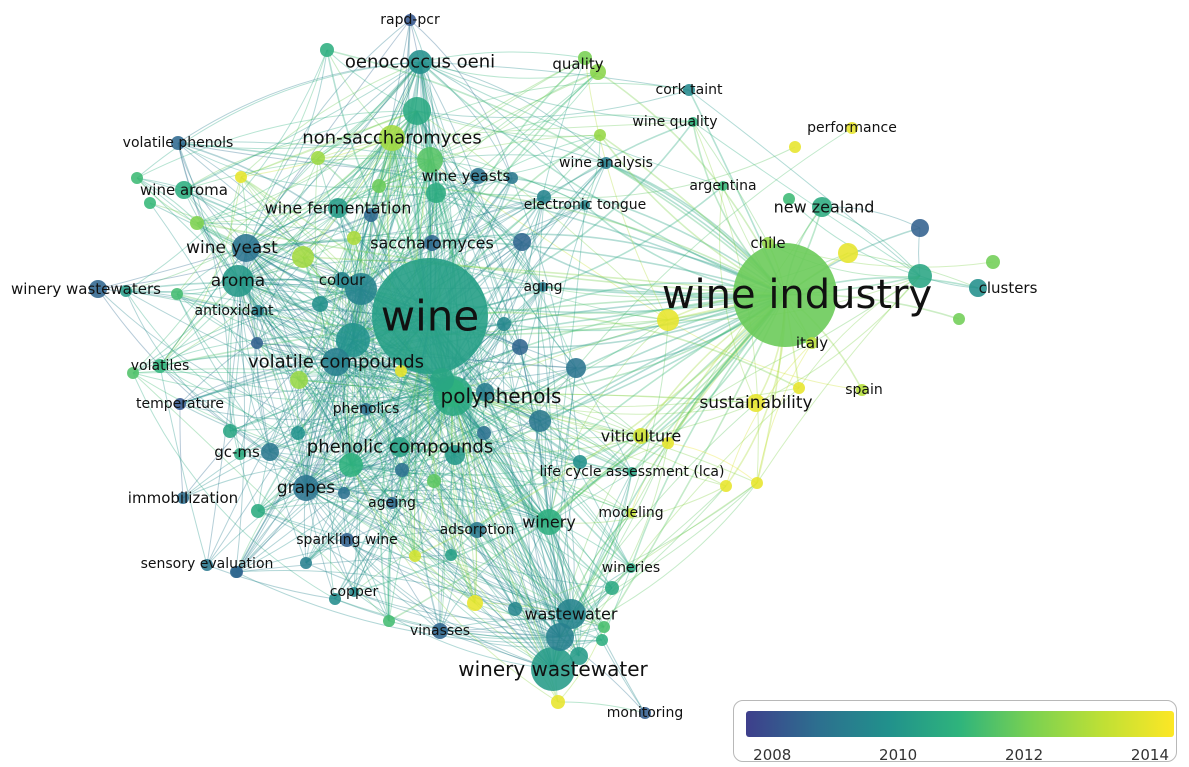 The image size is (1189, 767). Describe the element at coordinates (246, 248) in the screenshot. I see `node-wine-yeast` at that location.